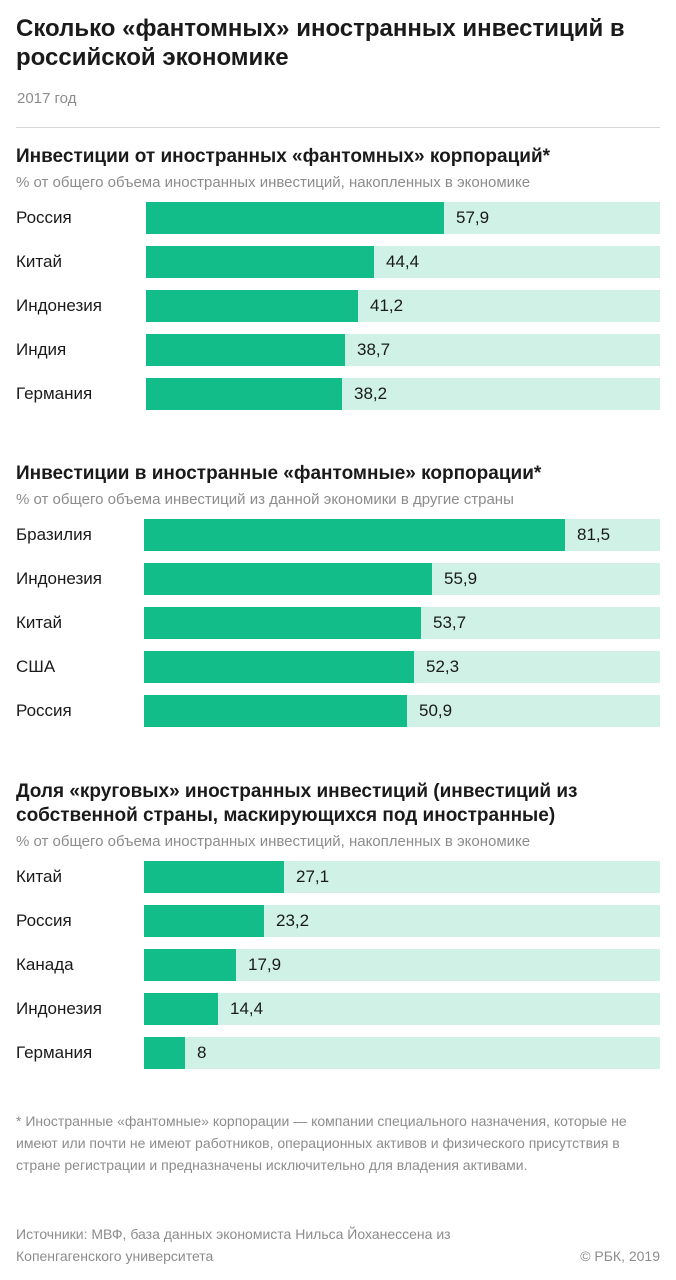 This screenshot has height=1280, width=676. What do you see at coordinates (443, 666) in the screenshot?
I see `value-label: 52,3` at bounding box center [443, 666].